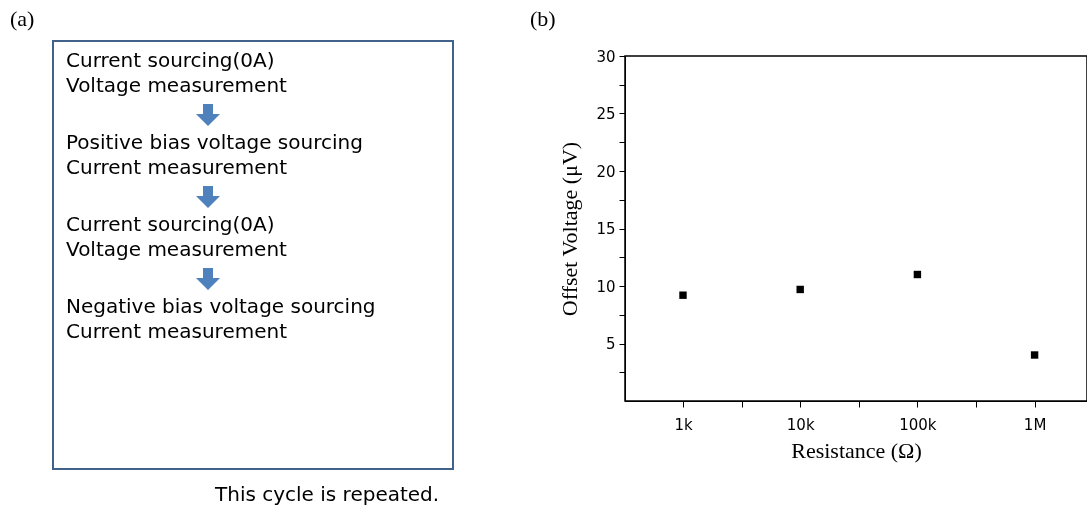 The height and width of the screenshot is (520, 1087). I want to click on y-tick-label: 10, so click(606, 286).